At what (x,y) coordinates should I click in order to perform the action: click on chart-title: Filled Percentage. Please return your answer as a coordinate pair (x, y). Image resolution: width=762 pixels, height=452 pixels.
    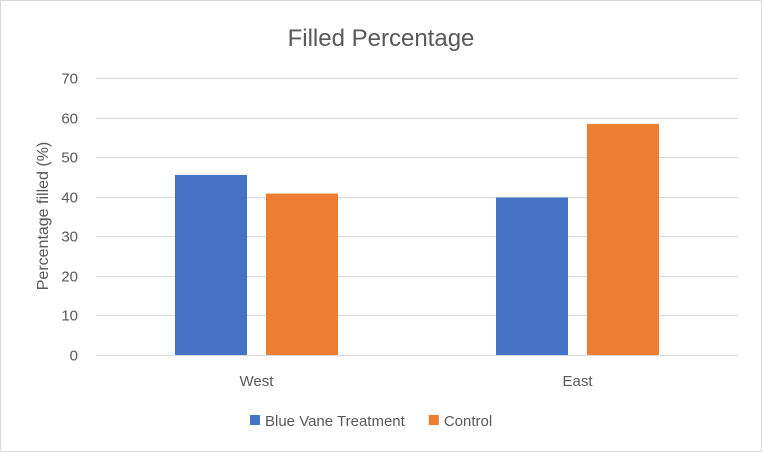
    Looking at the image, I should click on (381, 38).